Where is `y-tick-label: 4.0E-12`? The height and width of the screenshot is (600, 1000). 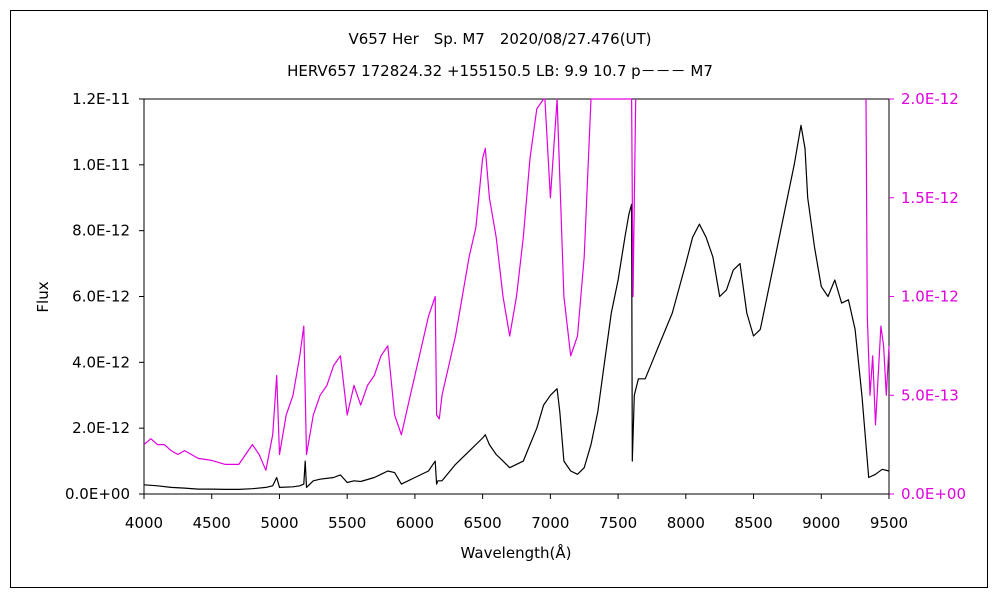 y-tick-label: 4.0E-12 is located at coordinates (101, 362).